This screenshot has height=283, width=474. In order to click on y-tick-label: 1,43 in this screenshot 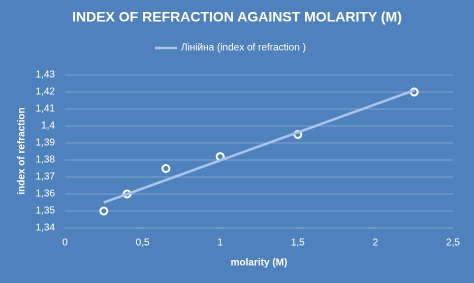, I will do `click(46, 75)`.